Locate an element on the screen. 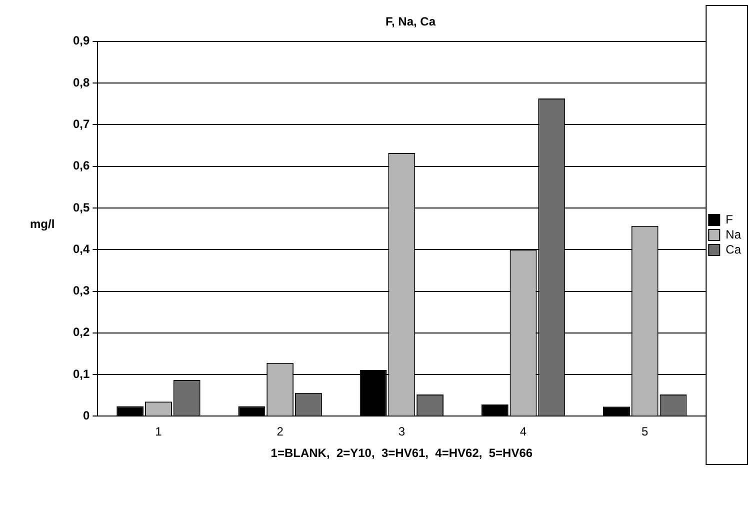  chart-title: F, Na, Ca is located at coordinates (410, 21).